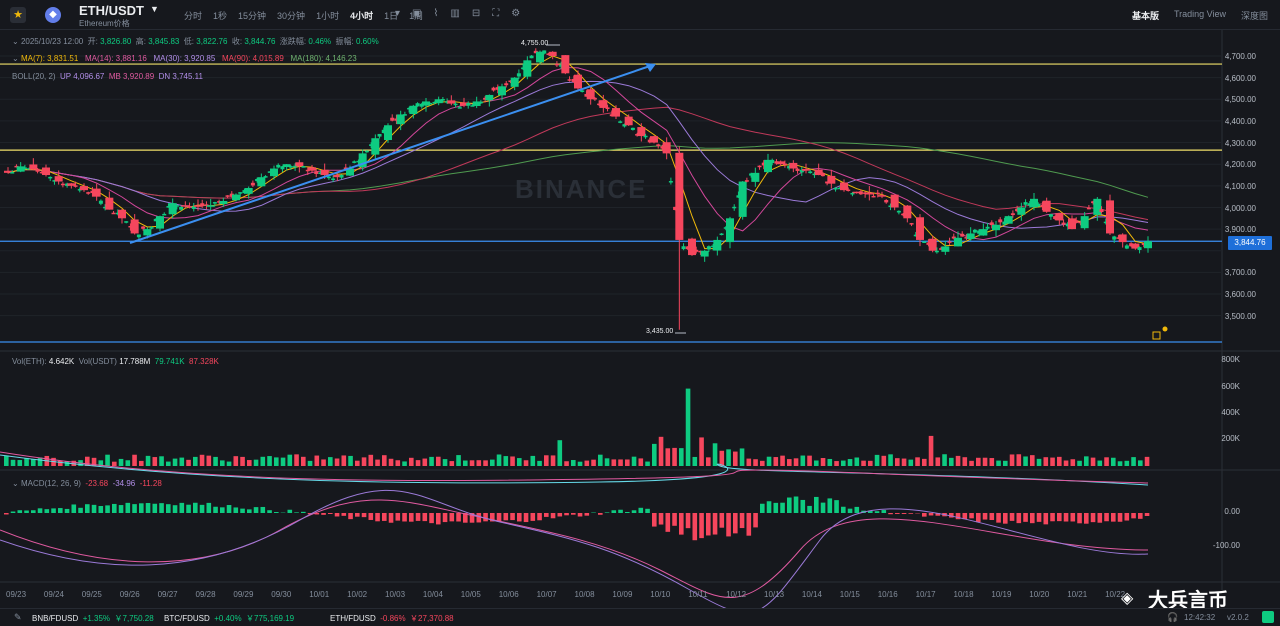 The image size is (1280, 626). Describe the element at coordinates (328, 16) in the screenshot. I see `interval-tab: 1小时` at that location.